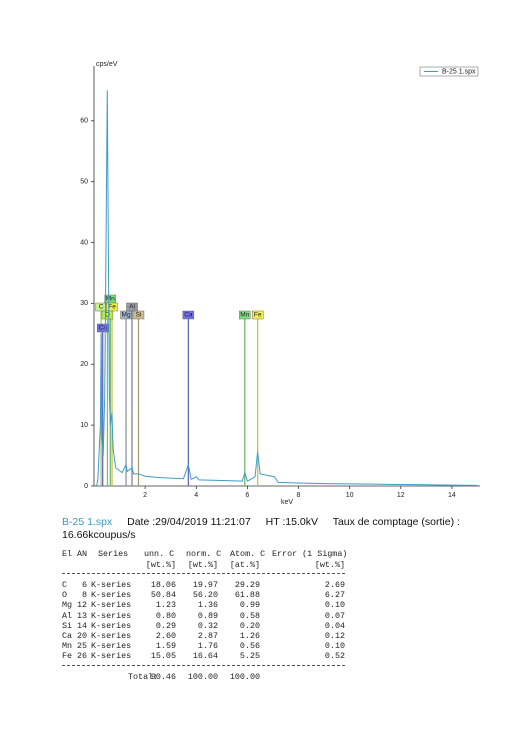 This screenshot has width=530, height=750. I want to click on atomic-number: 26, so click(81, 656).